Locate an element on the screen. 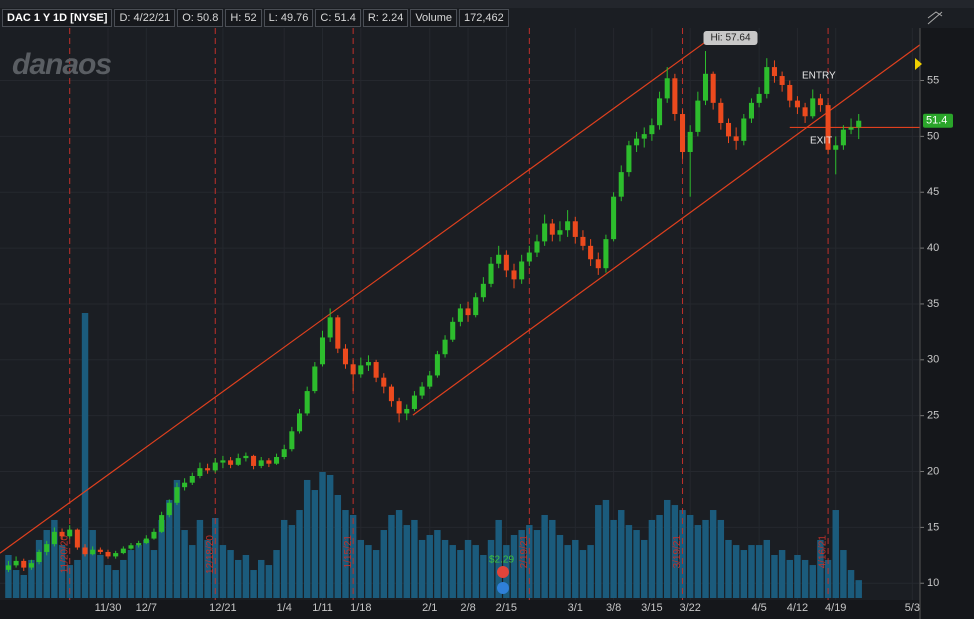 This screenshot has height=619, width=974. top-strip is located at coordinates (487, 4).